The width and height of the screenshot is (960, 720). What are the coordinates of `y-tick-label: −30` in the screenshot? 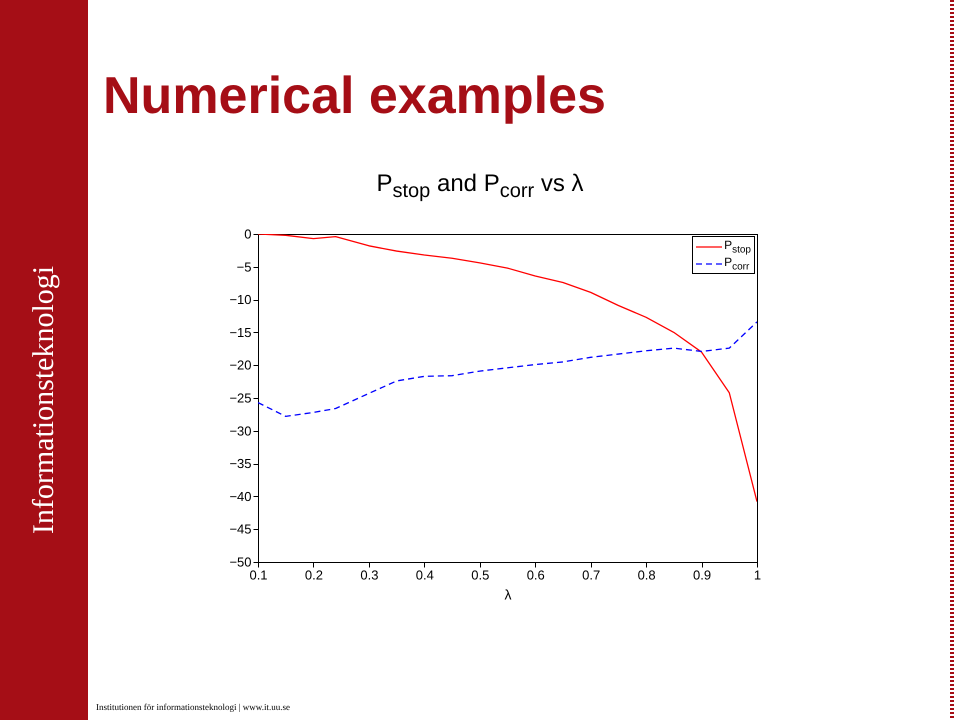 It's located at (240, 430).